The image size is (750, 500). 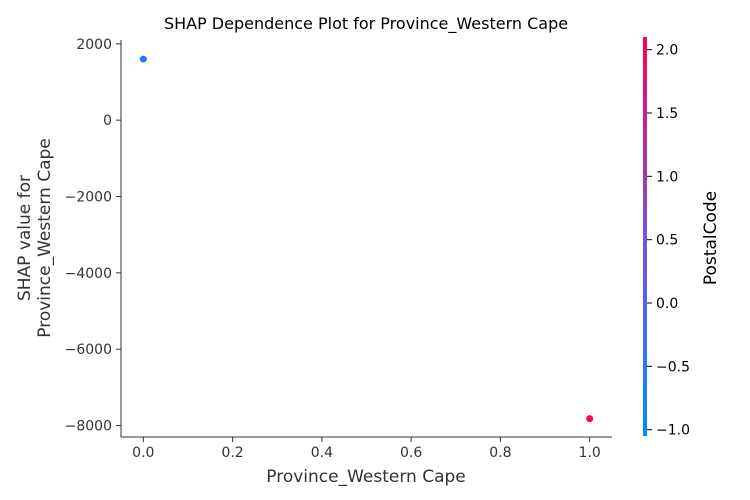 What do you see at coordinates (590, 453) in the screenshot?
I see `x-tick-label: 1.0` at bounding box center [590, 453].